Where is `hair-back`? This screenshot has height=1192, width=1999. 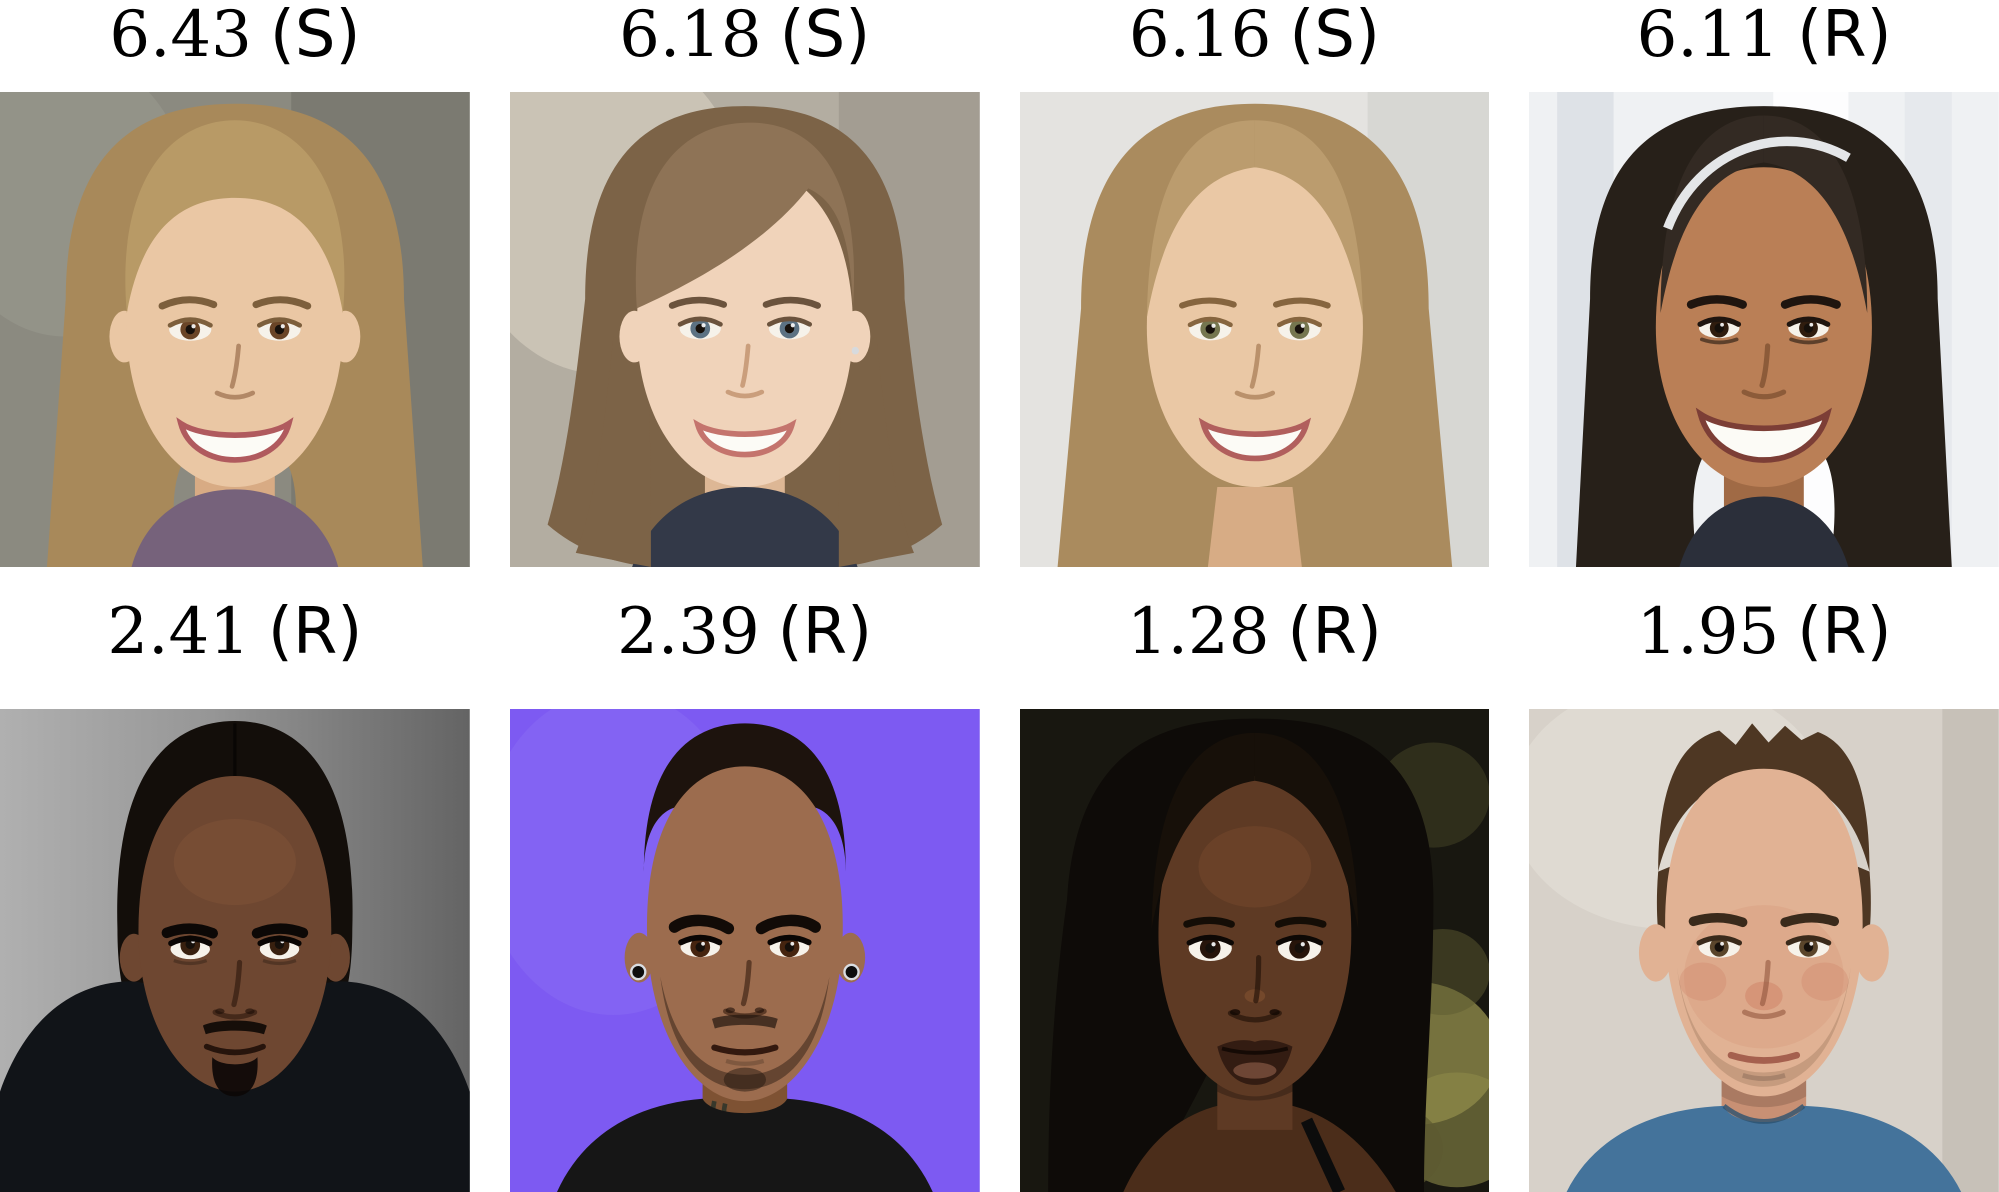 hair-back is located at coordinates (235, 868).